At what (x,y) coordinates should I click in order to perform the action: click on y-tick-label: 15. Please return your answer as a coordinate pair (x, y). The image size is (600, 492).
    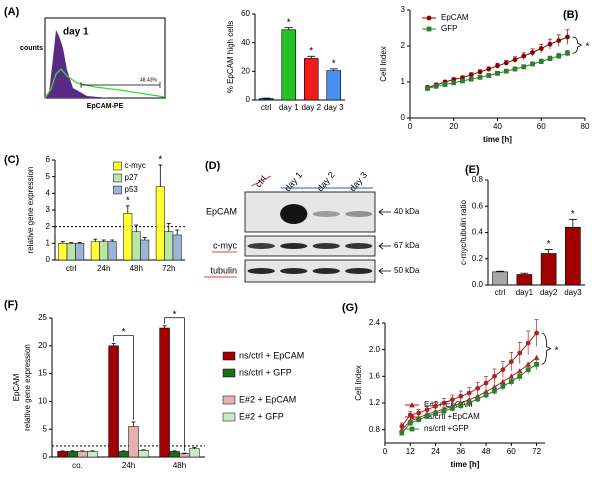
    Looking at the image, I should click on (42, 373).